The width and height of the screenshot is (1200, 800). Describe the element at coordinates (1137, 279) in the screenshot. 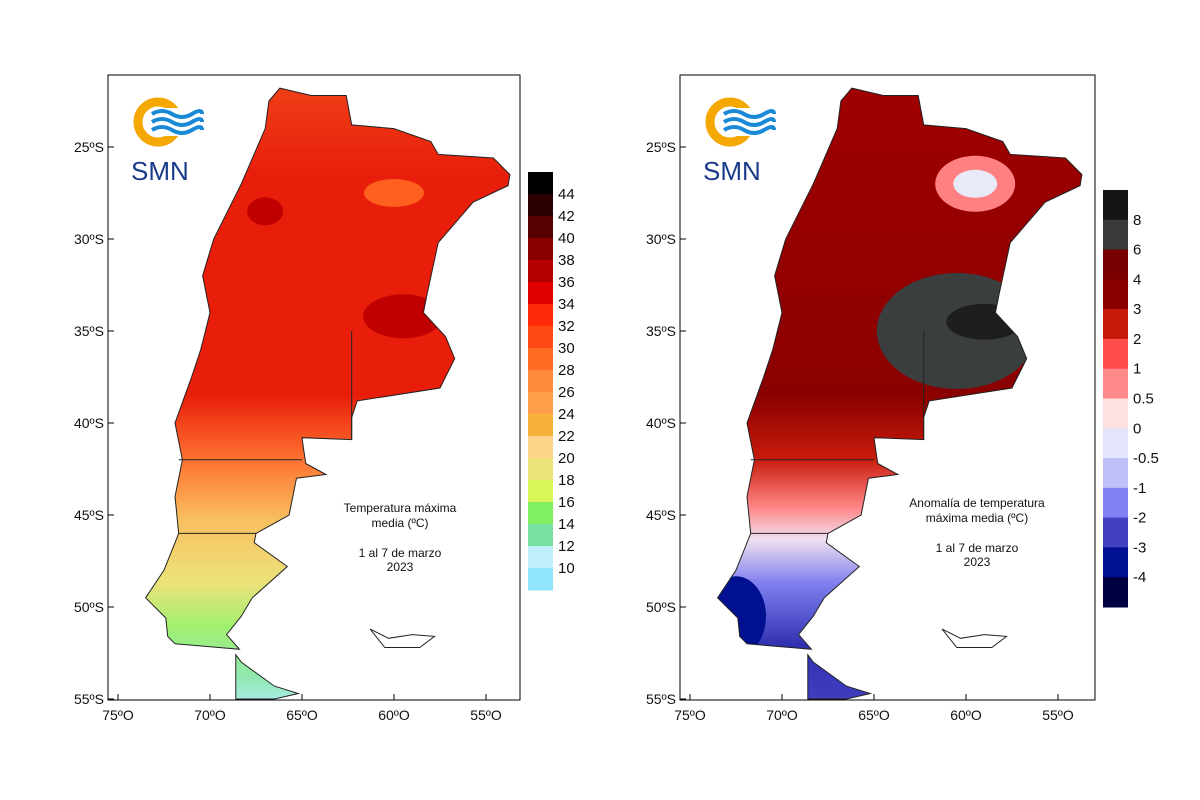

I see `colorbar-label: 4` at that location.